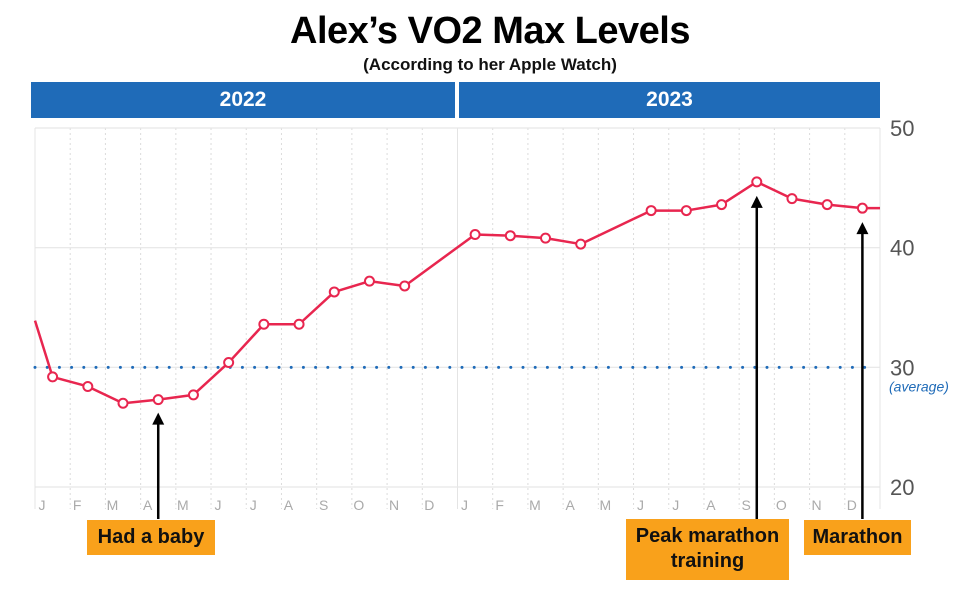  Describe the element at coordinates (902, 128) in the screenshot. I see `y-tick-label: 50` at that location.